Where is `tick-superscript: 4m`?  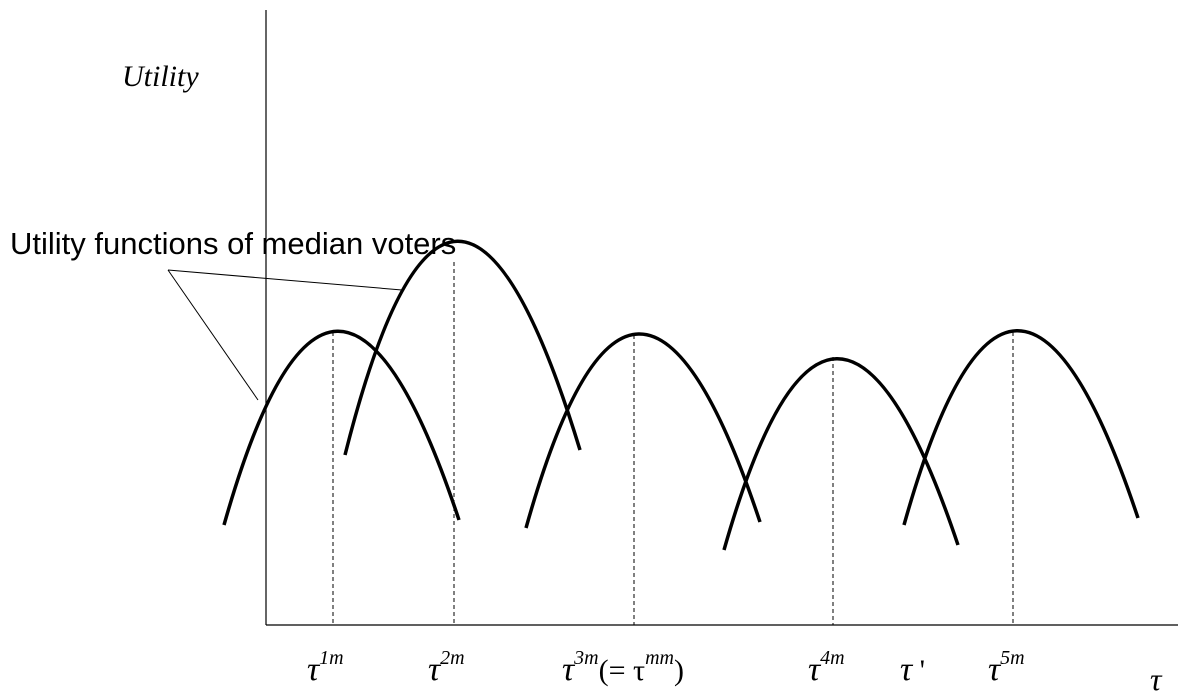
tick-superscript: 4m is located at coordinates (832, 658).